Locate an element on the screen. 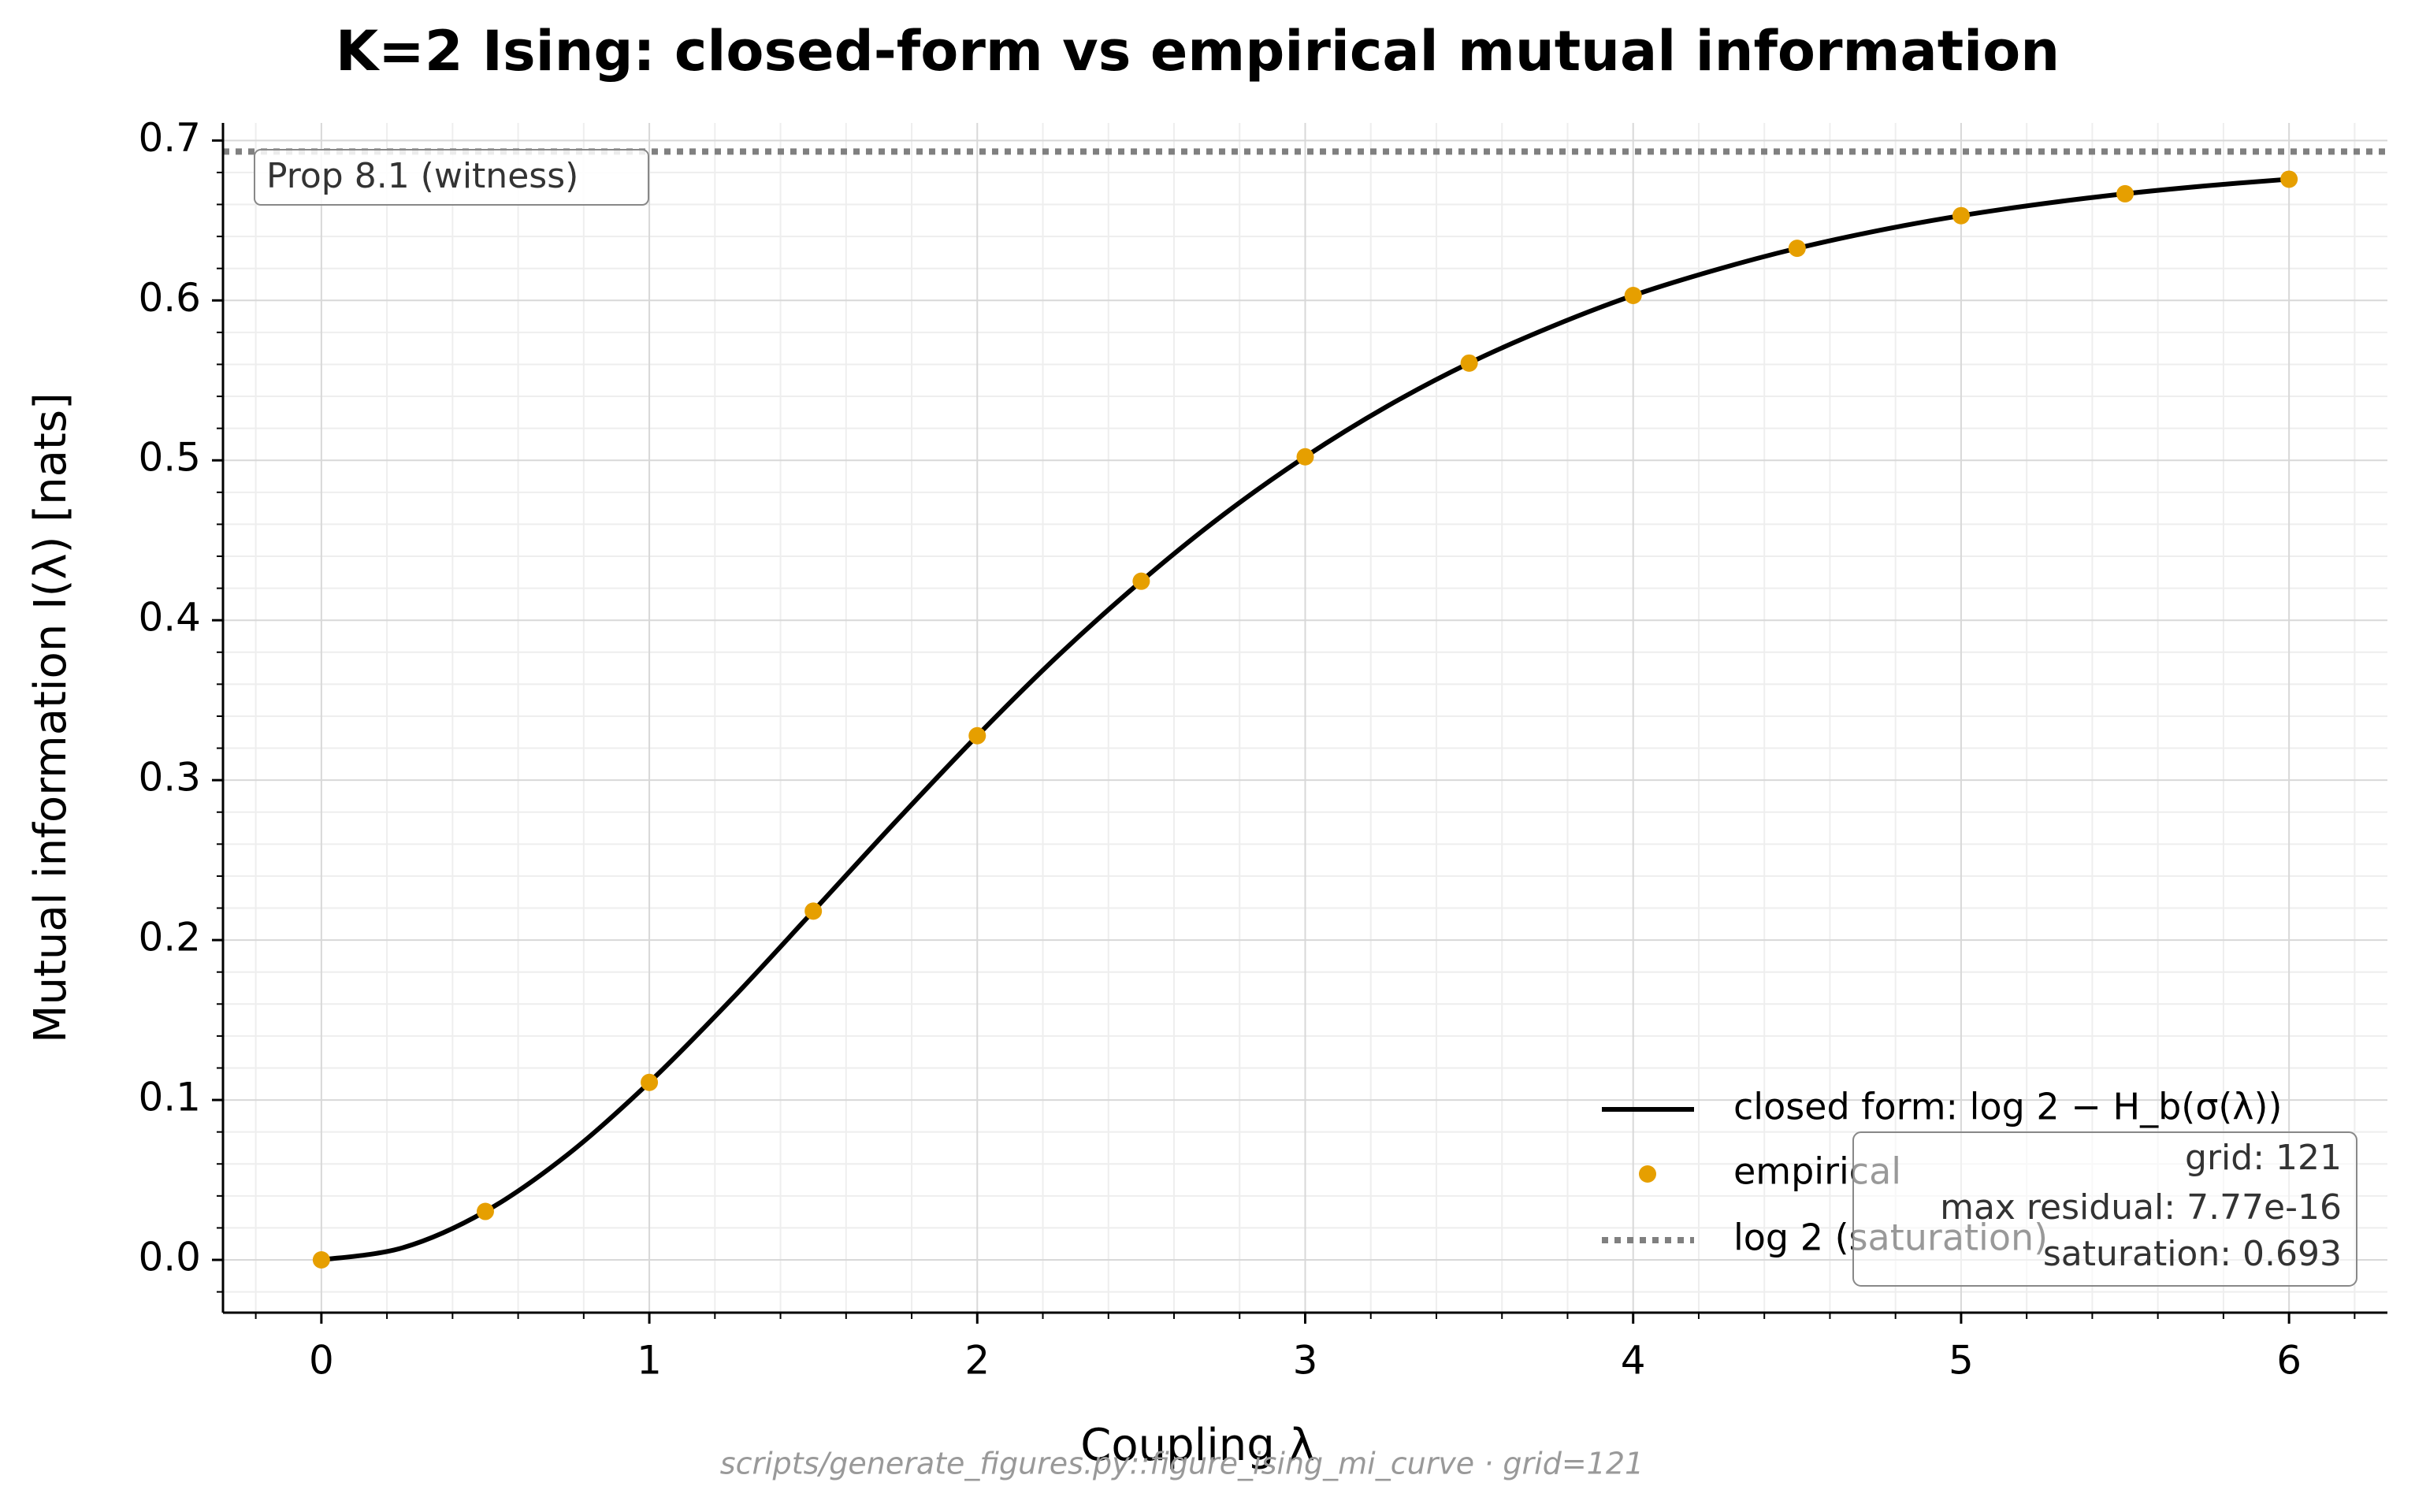  stats-line: grid: 121 is located at coordinates (2263, 1158).